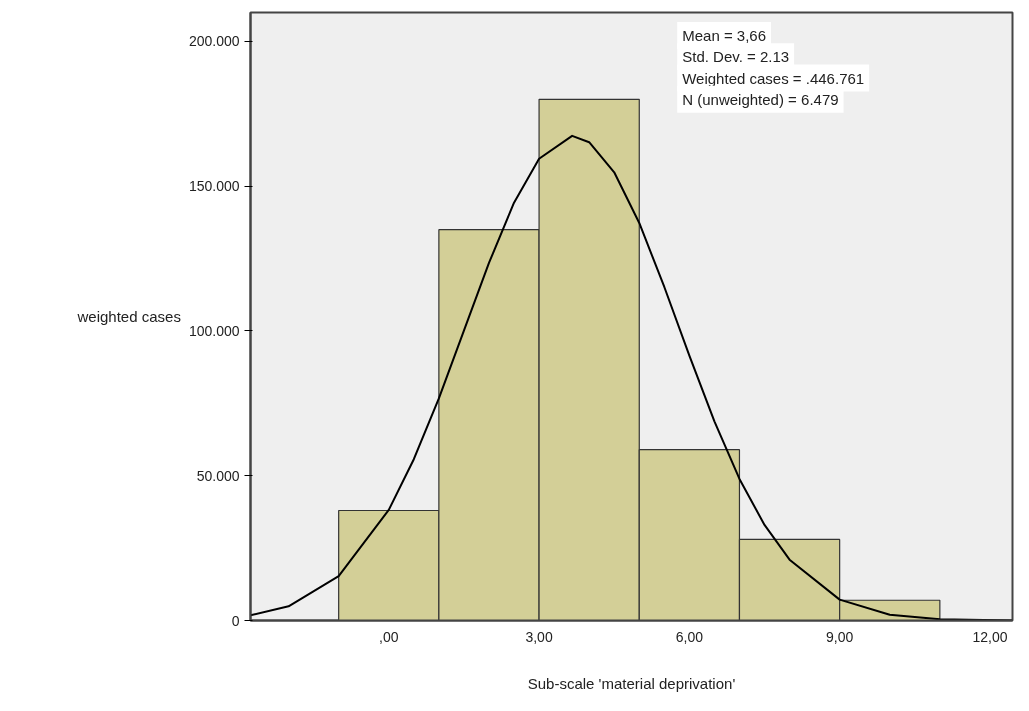 This screenshot has width=1029, height=711. What do you see at coordinates (631, 683) in the screenshot?
I see `x-axis-title: Sub-scale 'material deprivation'` at bounding box center [631, 683].